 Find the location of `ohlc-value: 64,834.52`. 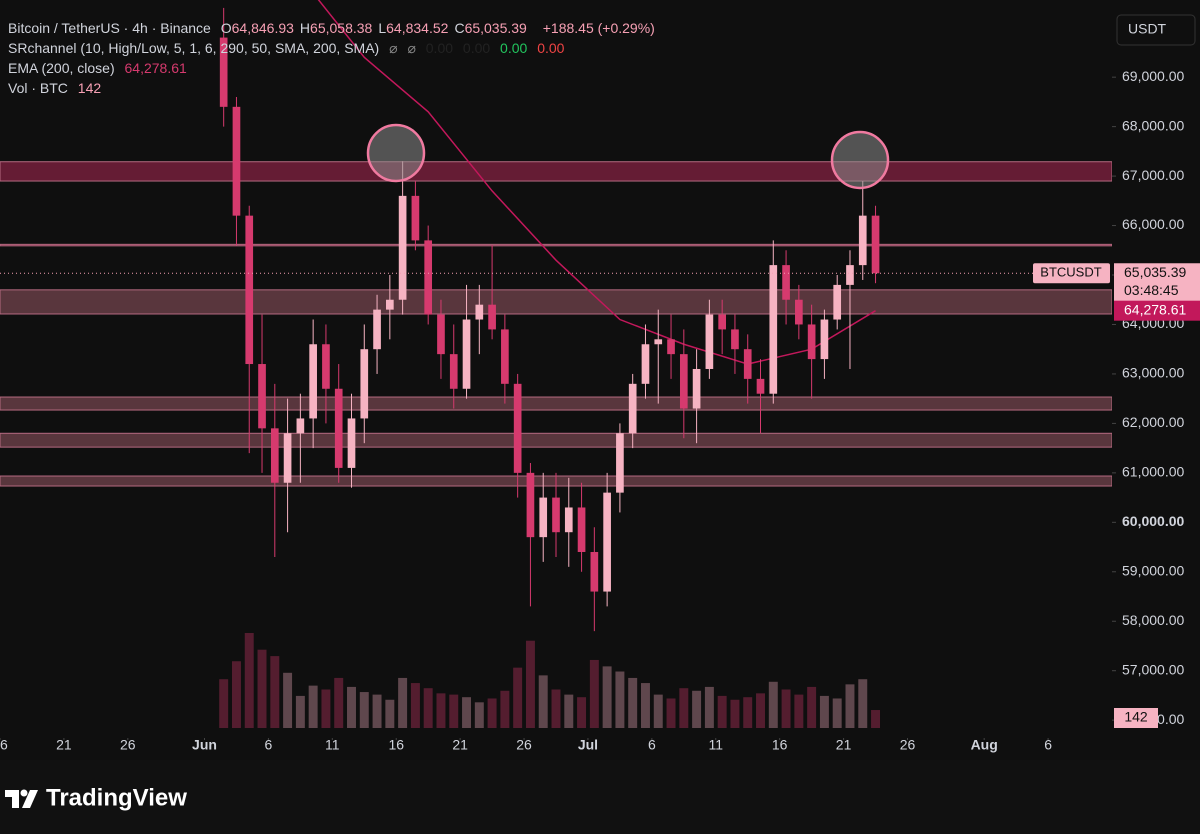

ohlc-value: 64,834.52 is located at coordinates (417, 28).